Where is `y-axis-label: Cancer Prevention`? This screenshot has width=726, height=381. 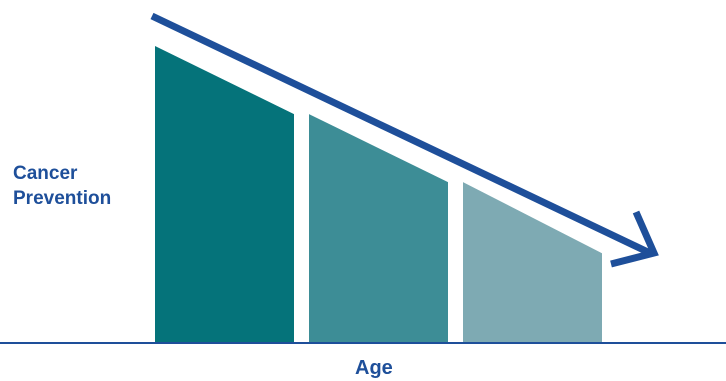
y-axis-label: Cancer Prevention is located at coordinates (62, 186).